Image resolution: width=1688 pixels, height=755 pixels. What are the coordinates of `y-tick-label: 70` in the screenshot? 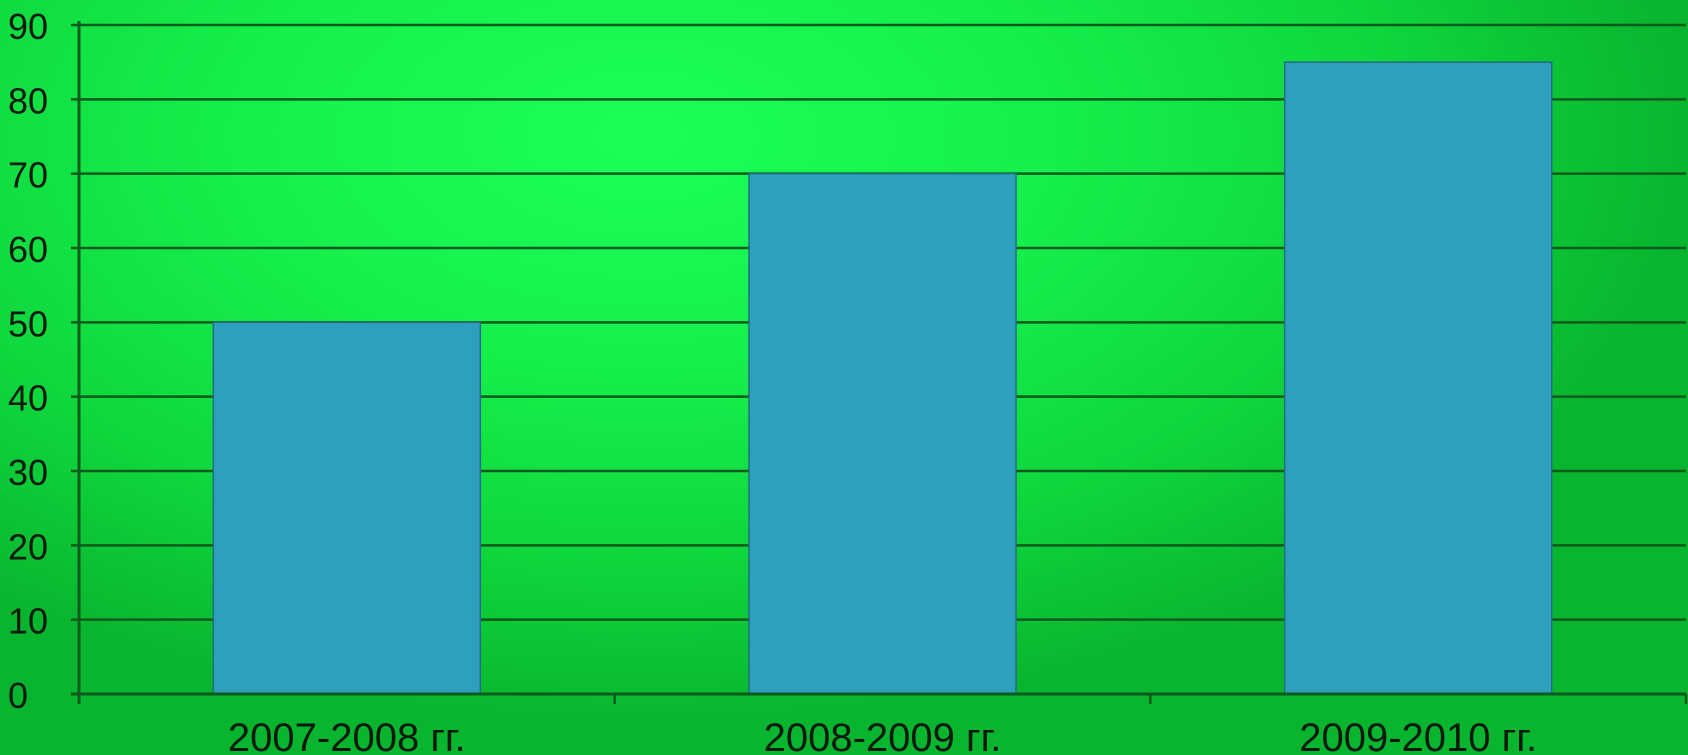 It's located at (28, 175).